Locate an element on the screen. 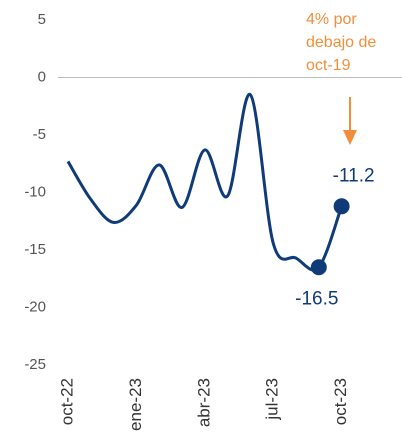 The width and height of the screenshot is (402, 447). annotation: debajo de is located at coordinates (341, 42).